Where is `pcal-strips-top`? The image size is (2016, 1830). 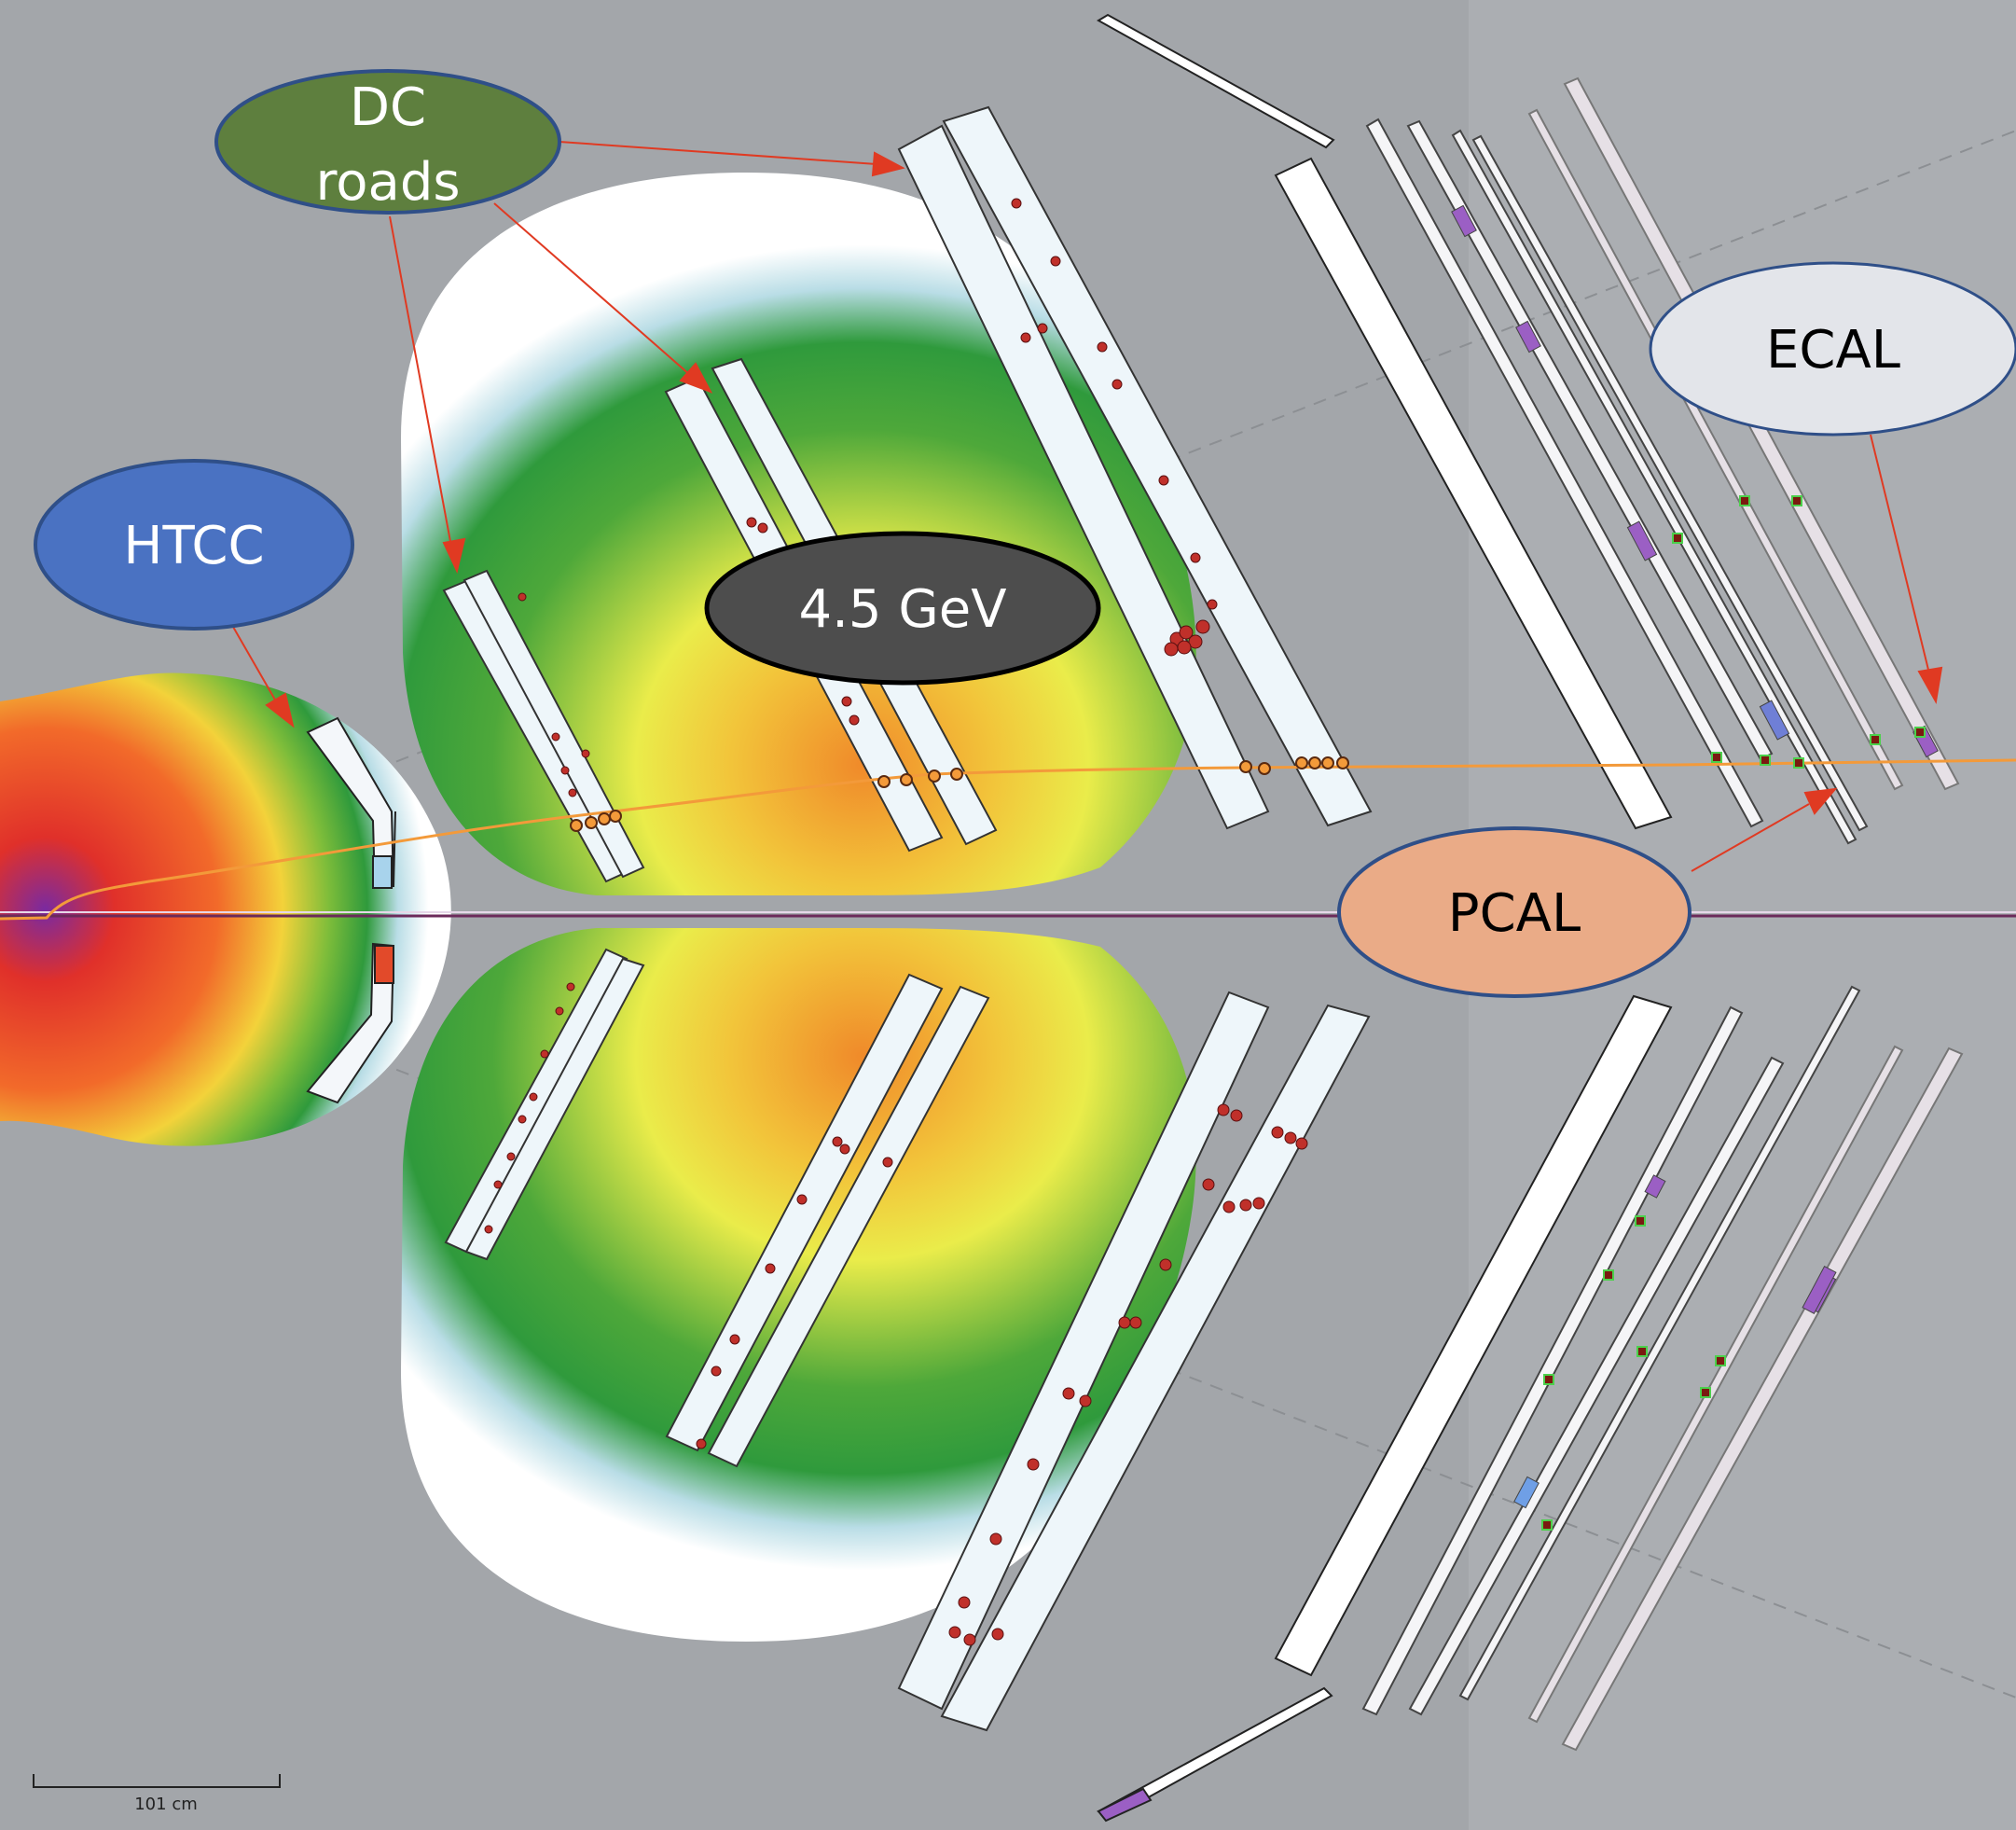
pcal-strips-top is located at coordinates (1617, 481).